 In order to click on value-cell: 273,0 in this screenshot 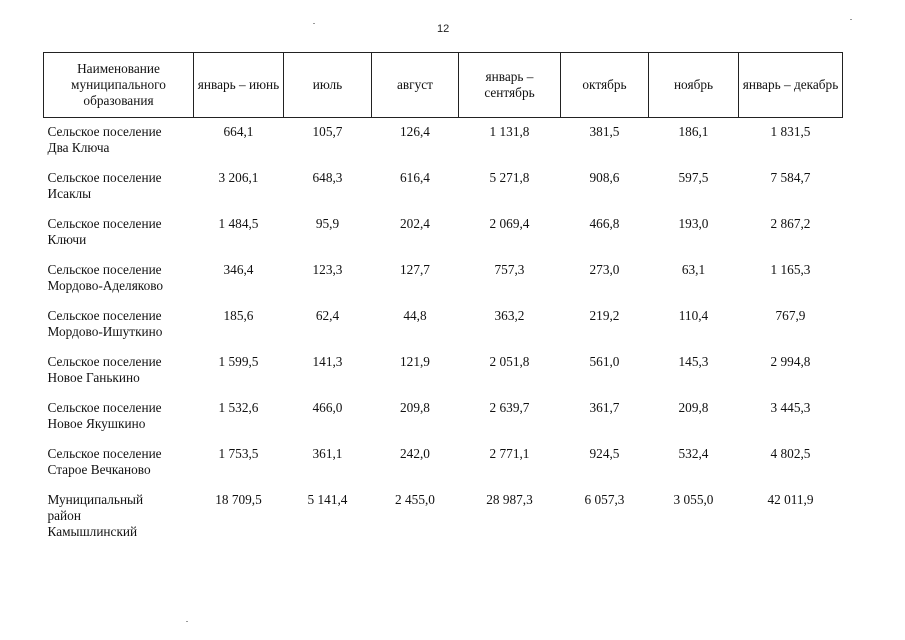, I will do `click(604, 269)`.